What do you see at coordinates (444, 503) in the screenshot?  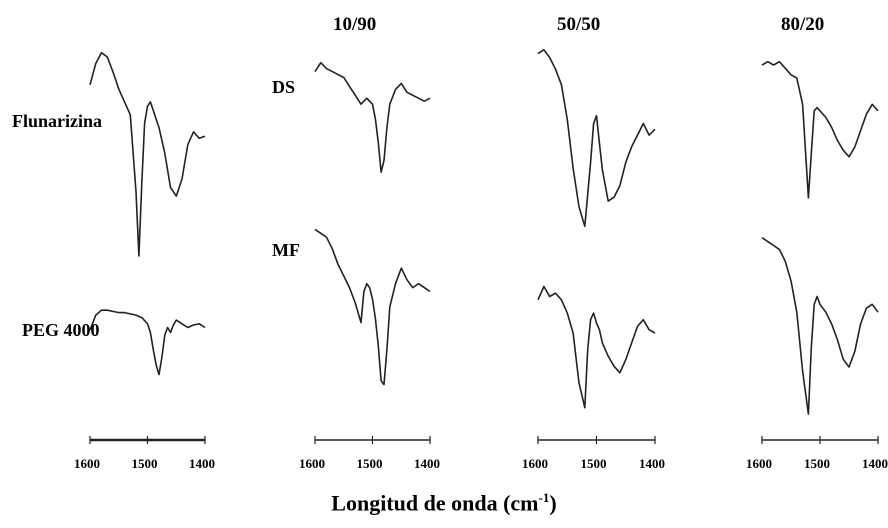 I see `x-axis-title: Longitud de onda (cm-1)` at bounding box center [444, 503].